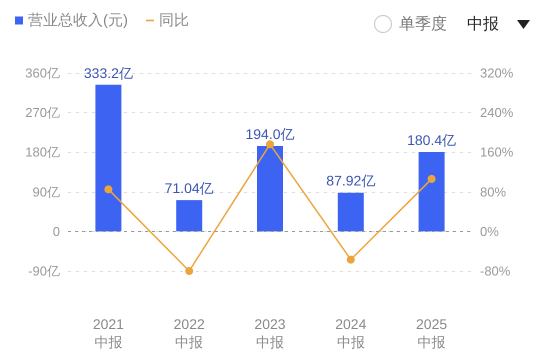 Image resolution: width=550 pixels, height=351 pixels. What do you see at coordinates (189, 333) in the screenshot?
I see `x-tick-label: 2022 中报` at bounding box center [189, 333].